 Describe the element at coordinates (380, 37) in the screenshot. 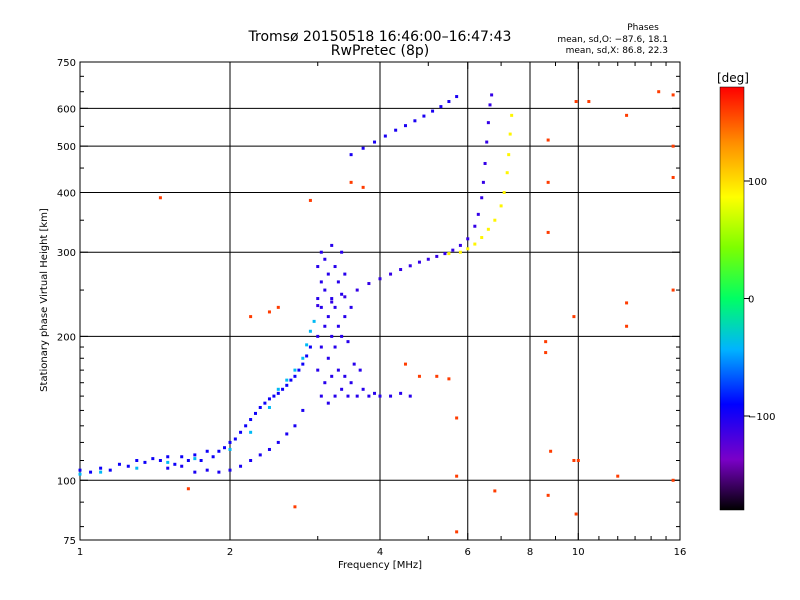

I see `chart-title: Tromsø 20150518 16:46:00–16:47:43` at that location.